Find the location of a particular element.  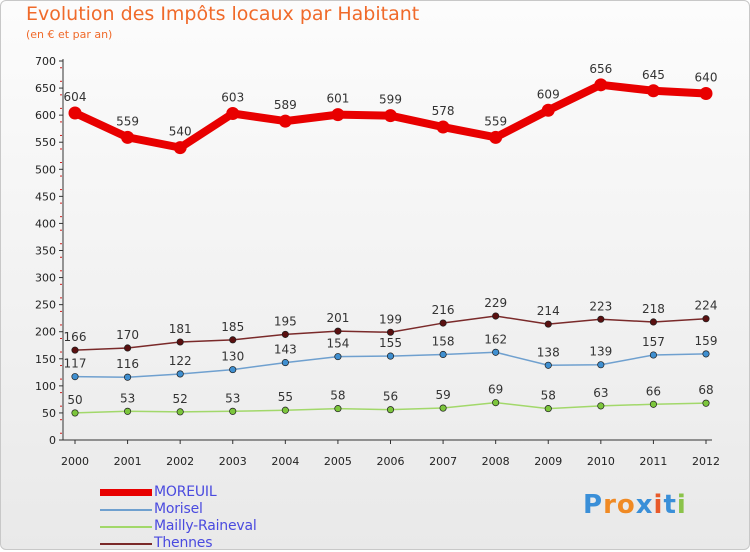

x-tick-label: 2000 is located at coordinates (75, 461).